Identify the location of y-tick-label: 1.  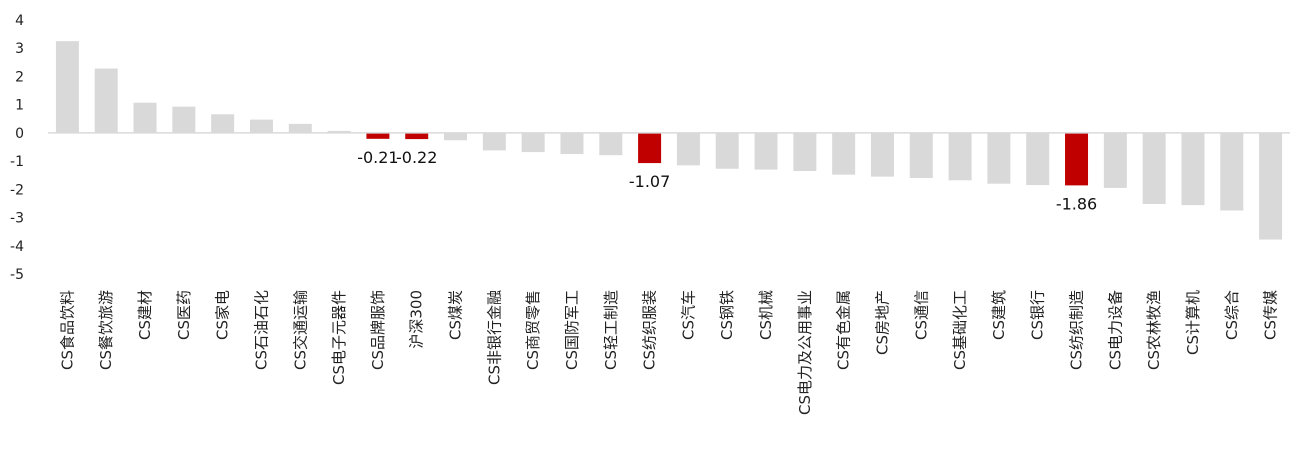
(19, 106).